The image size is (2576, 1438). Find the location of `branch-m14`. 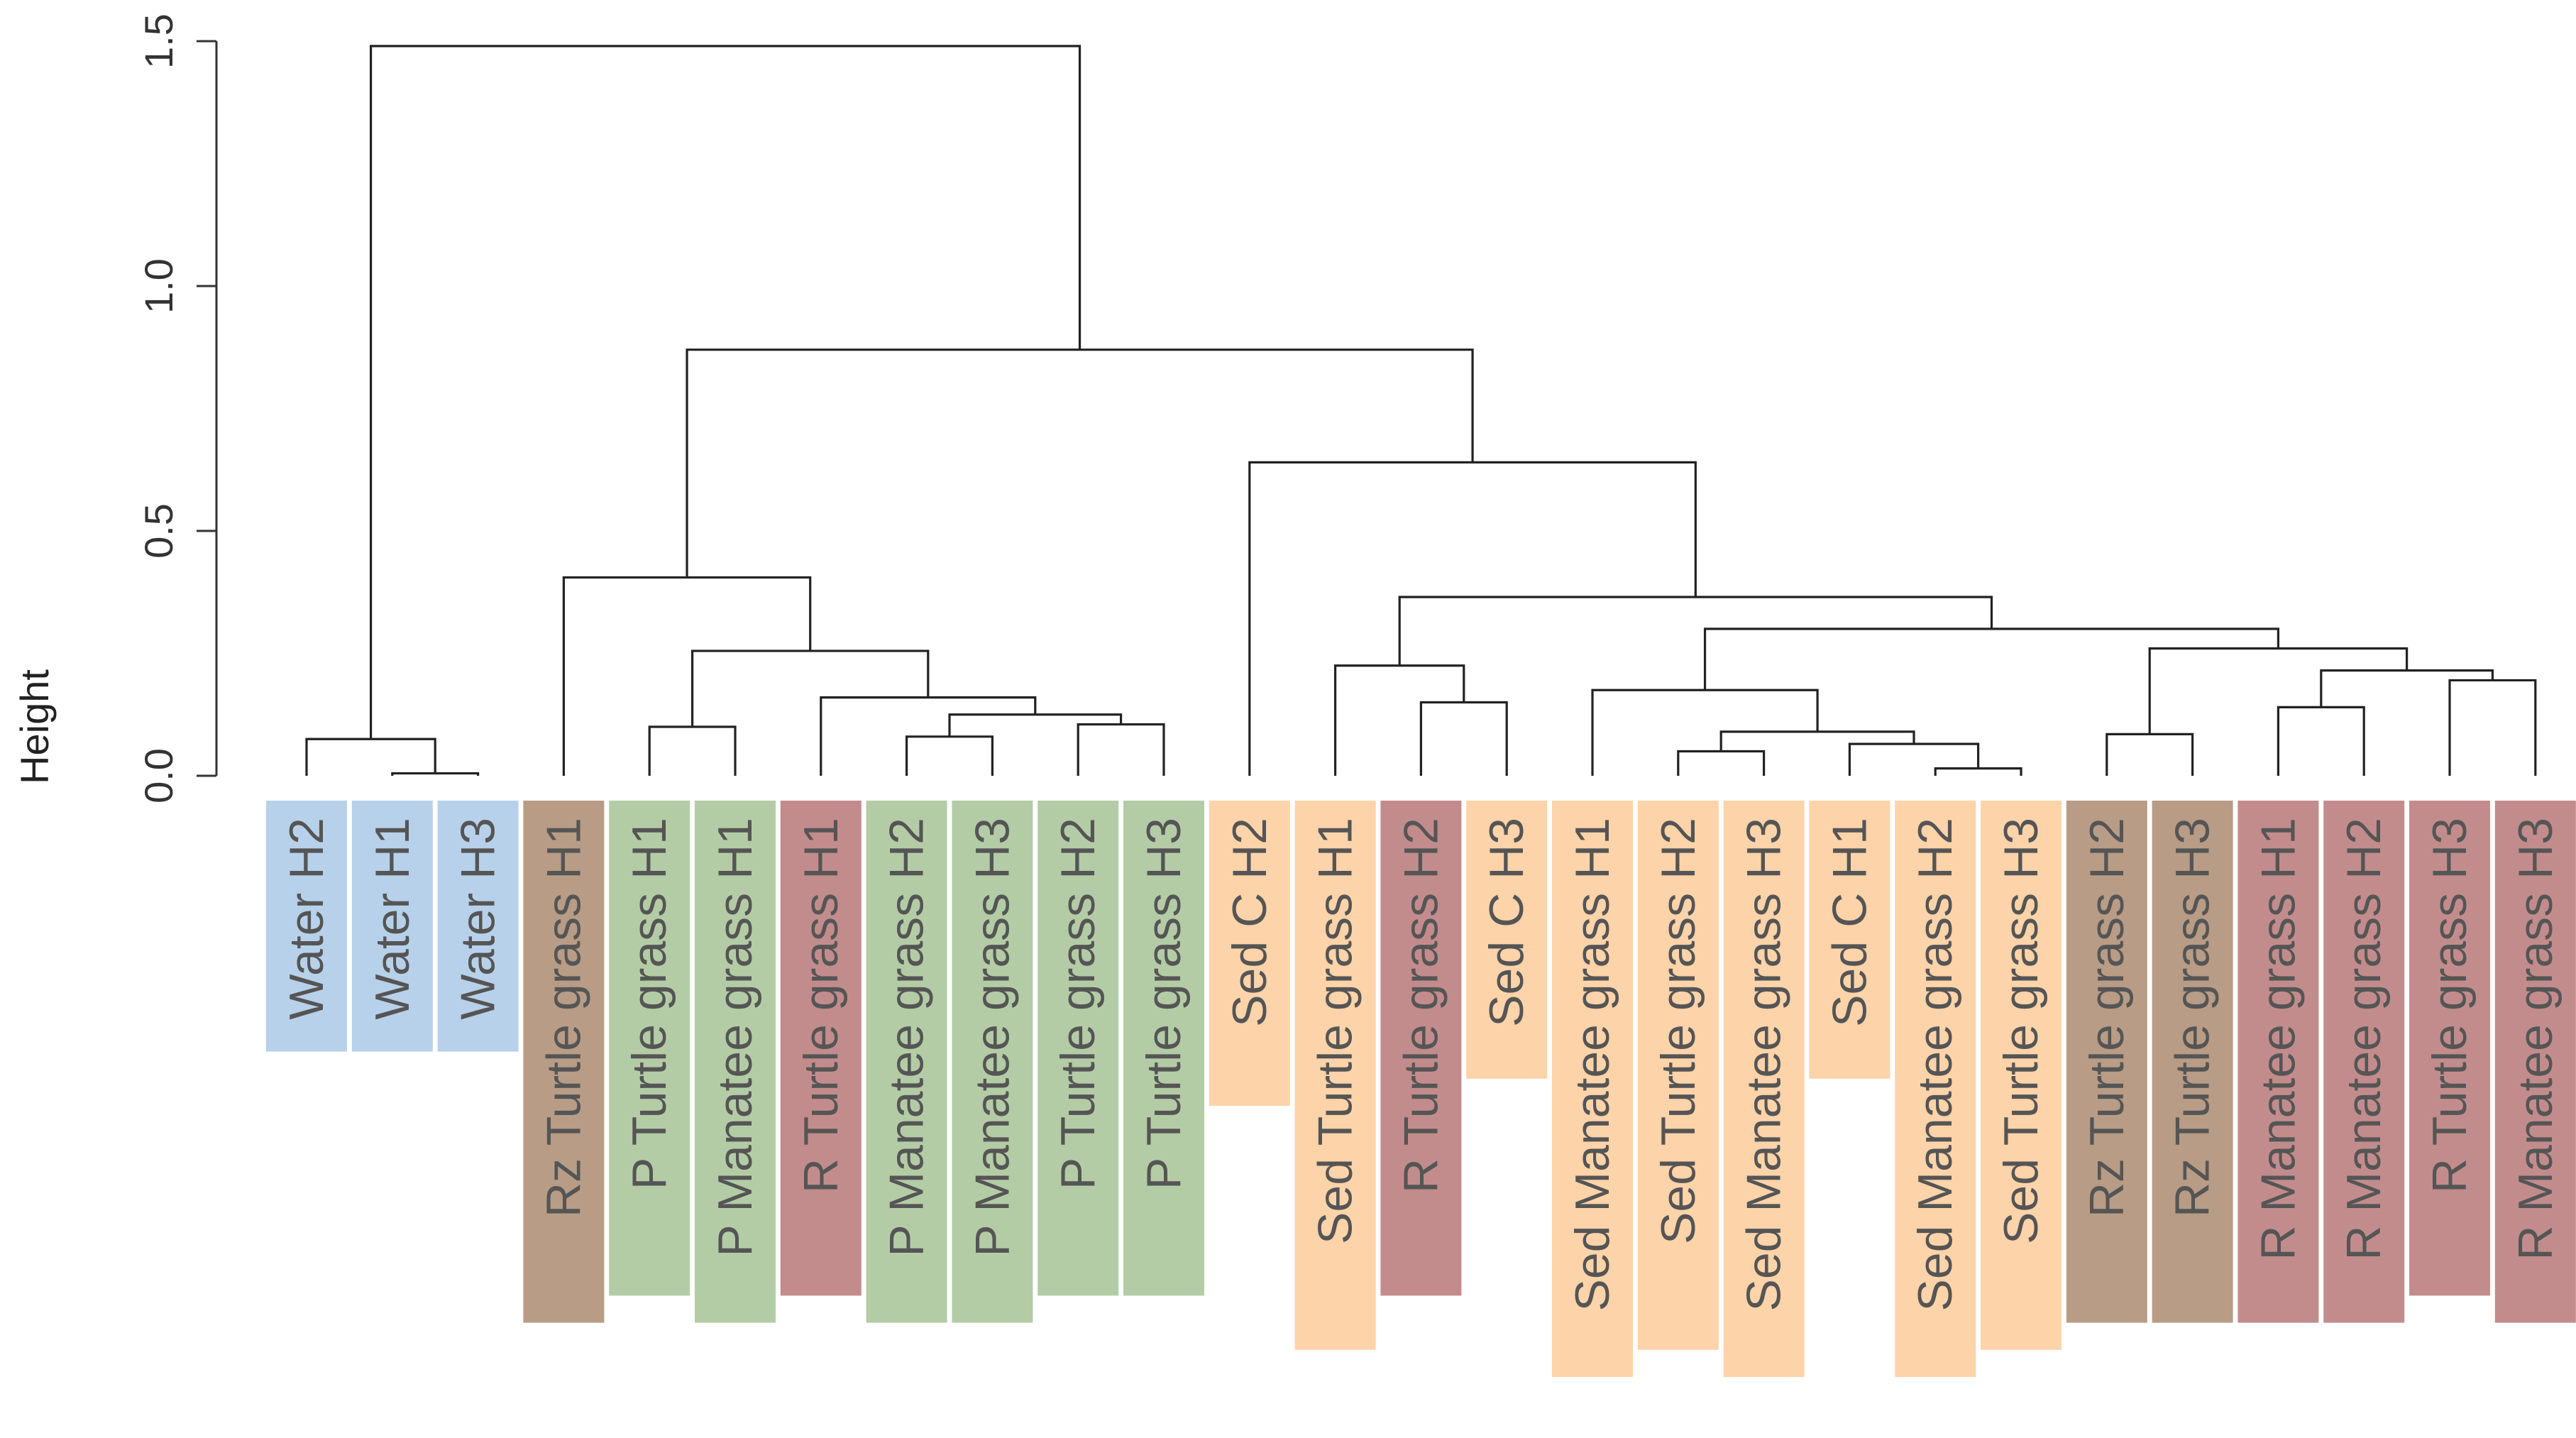

branch-m14 is located at coordinates (1914, 759).